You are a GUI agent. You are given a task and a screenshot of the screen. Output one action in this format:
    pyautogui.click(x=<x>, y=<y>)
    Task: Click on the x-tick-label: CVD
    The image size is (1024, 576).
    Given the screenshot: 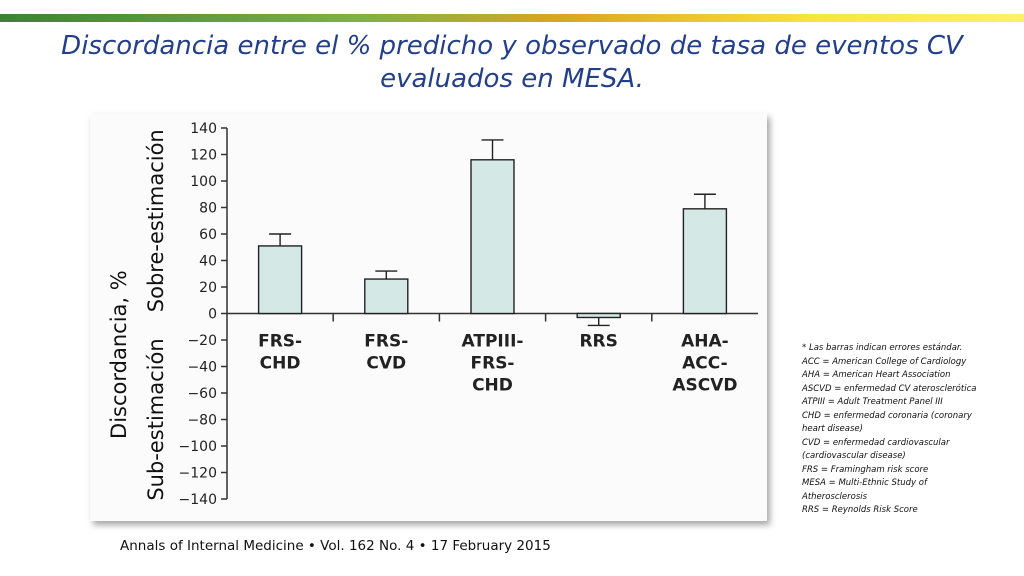 What is the action you would take?
    pyautogui.click(x=386, y=364)
    